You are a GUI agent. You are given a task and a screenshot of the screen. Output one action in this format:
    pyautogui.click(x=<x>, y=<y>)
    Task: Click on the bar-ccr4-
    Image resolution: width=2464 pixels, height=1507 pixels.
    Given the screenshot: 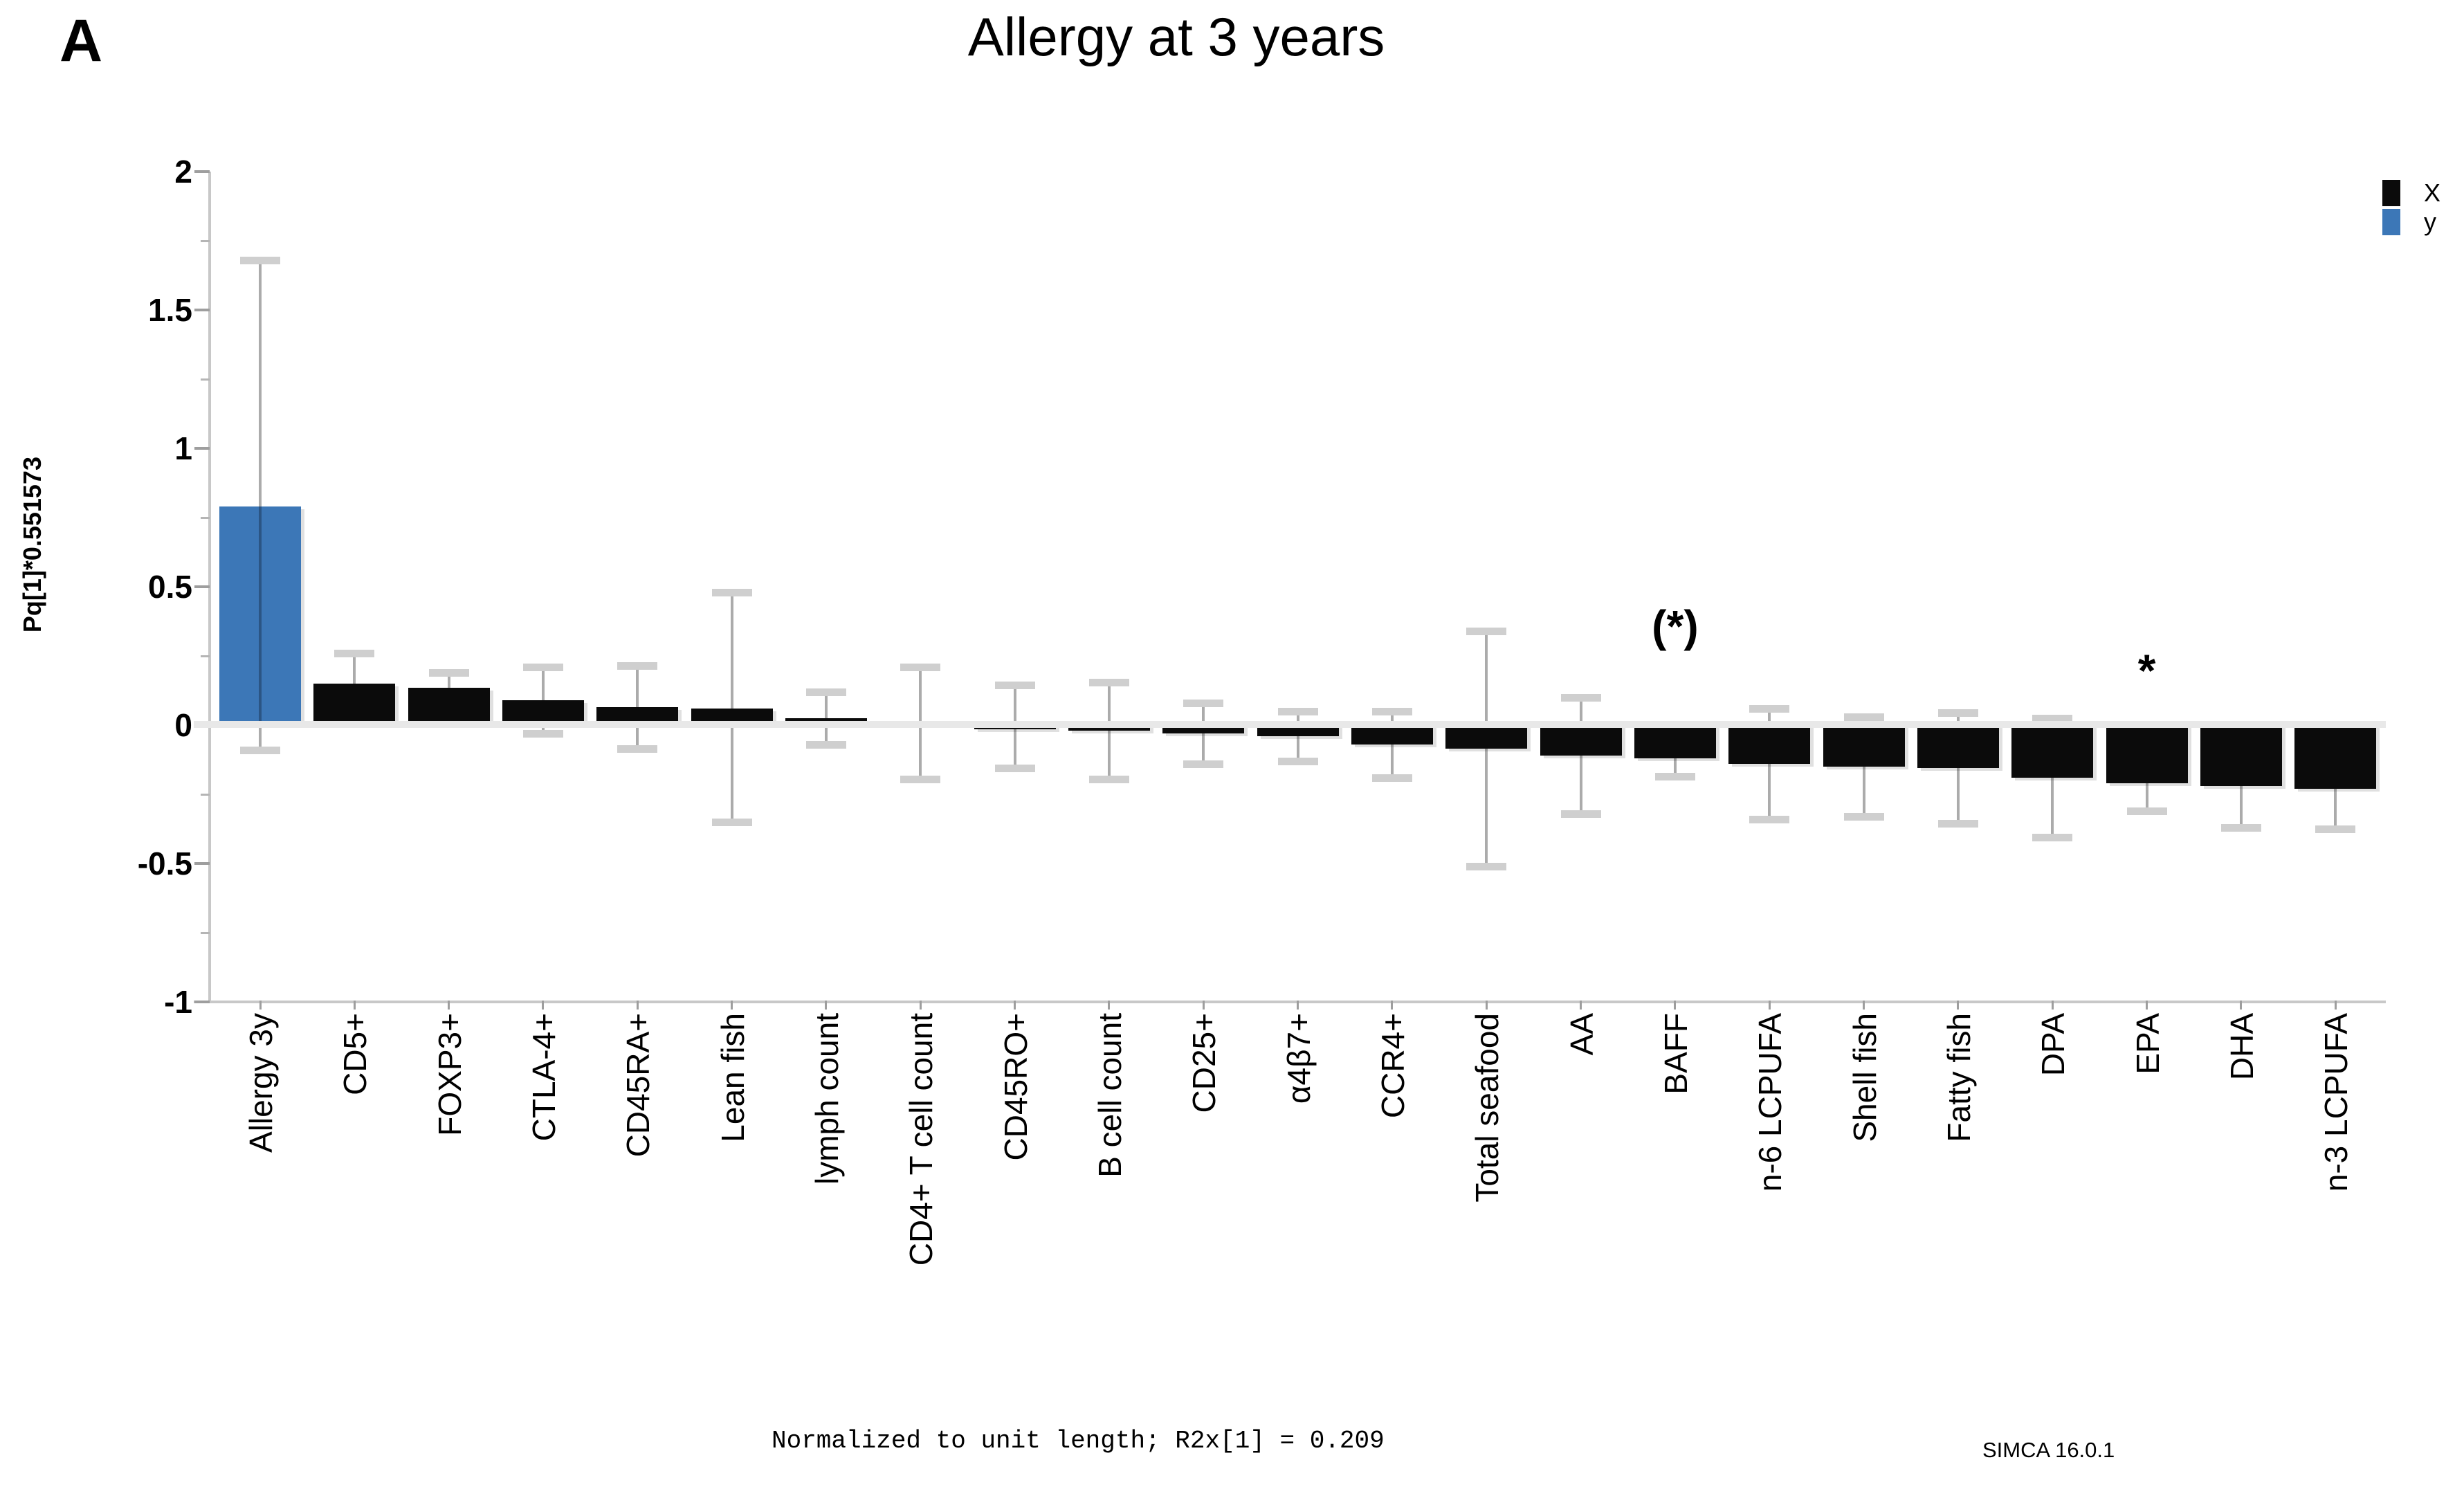 What is the action you would take?
    pyautogui.click(x=1392, y=735)
    